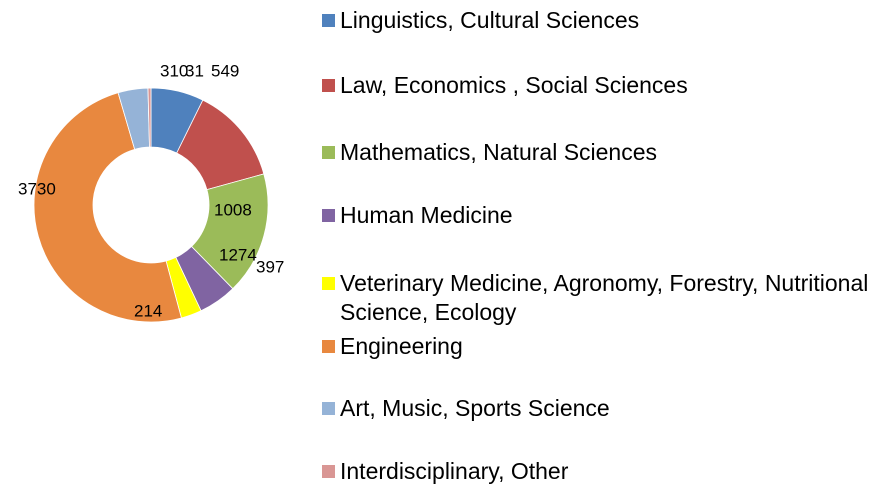 This screenshot has width=869, height=487. What do you see at coordinates (454, 471) in the screenshot?
I see `legend-label: Interdisciplinary, Other` at bounding box center [454, 471].